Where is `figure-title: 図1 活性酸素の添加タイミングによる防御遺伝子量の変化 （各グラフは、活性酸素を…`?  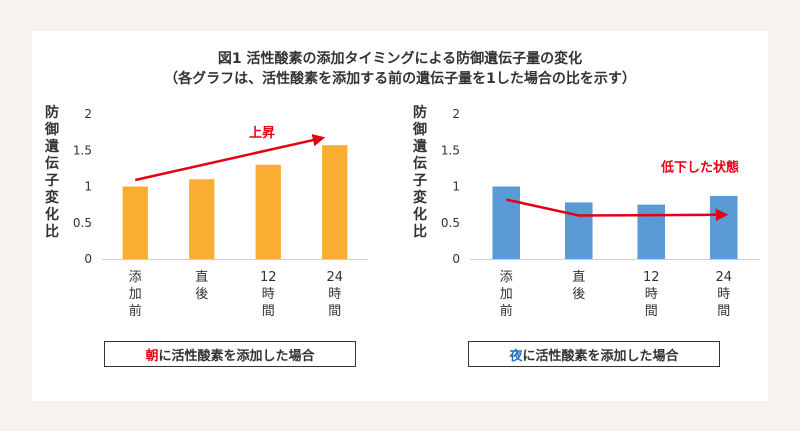 figure-title: 図1 活性酸素の添加タイミングによる防御遺伝子量の変化 （各グラフは、活性酸素を… is located at coordinates (400, 69).